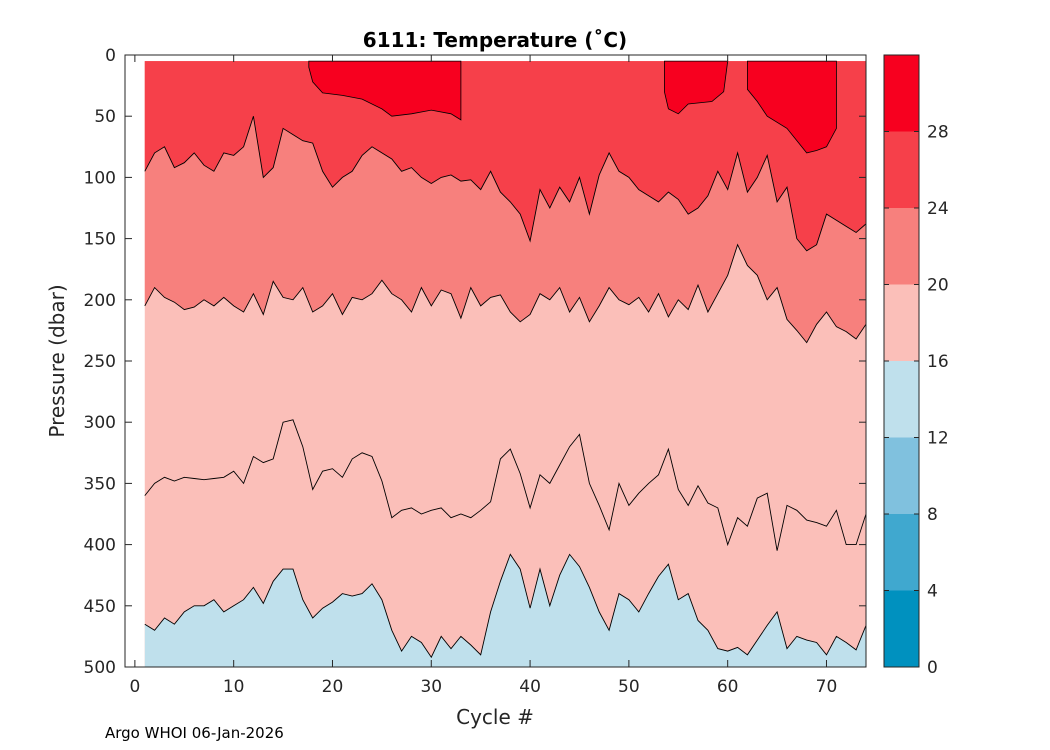 Image resolution: width=1050 pixels, height=750 pixels. I want to click on colorbar-tick-label: 24, so click(938, 209).